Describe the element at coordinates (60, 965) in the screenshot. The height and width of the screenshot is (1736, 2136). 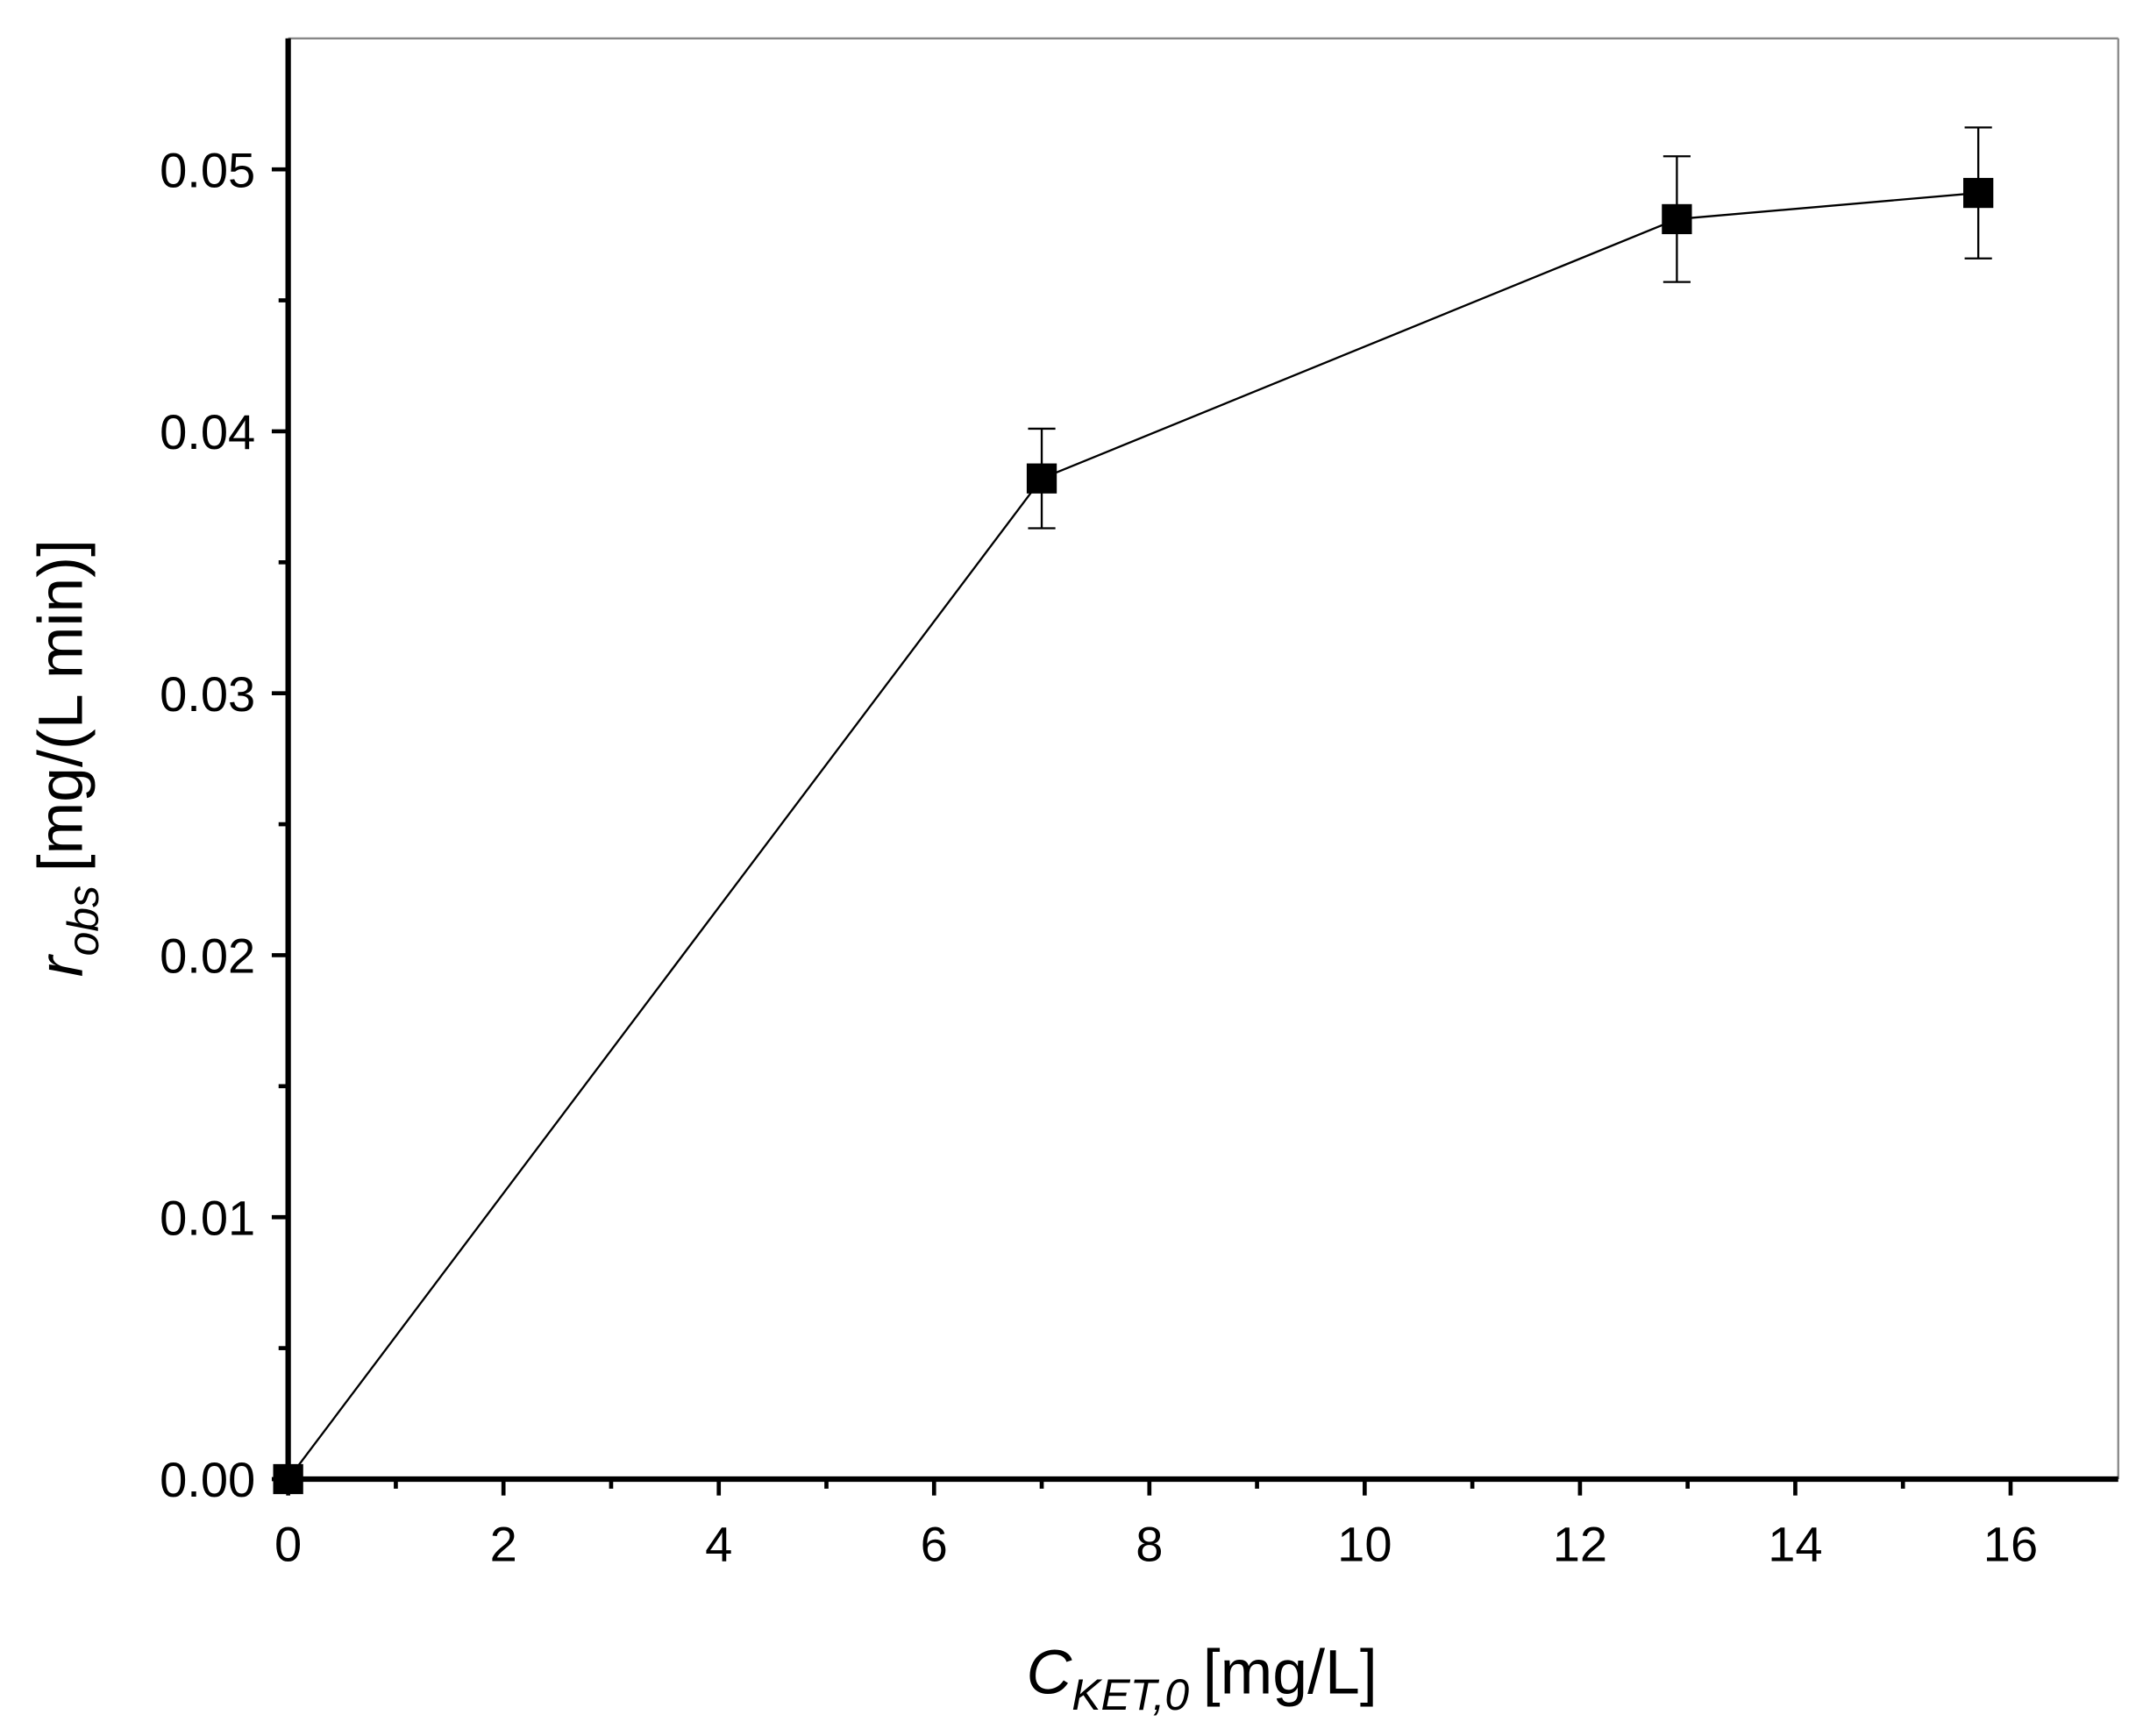
I see `y-label-symbol: r` at that location.